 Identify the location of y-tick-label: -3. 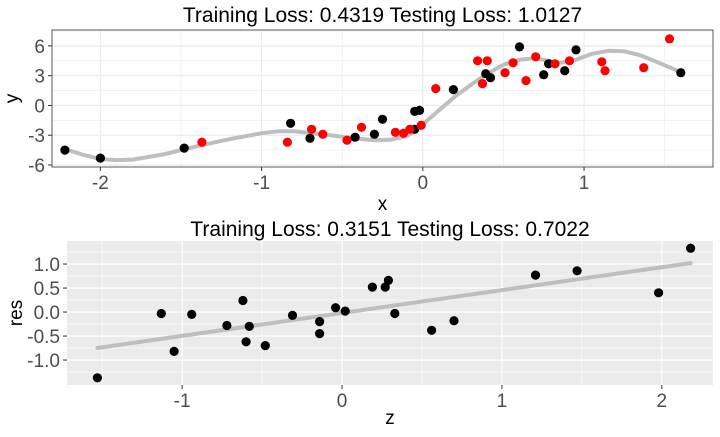
(36, 136).